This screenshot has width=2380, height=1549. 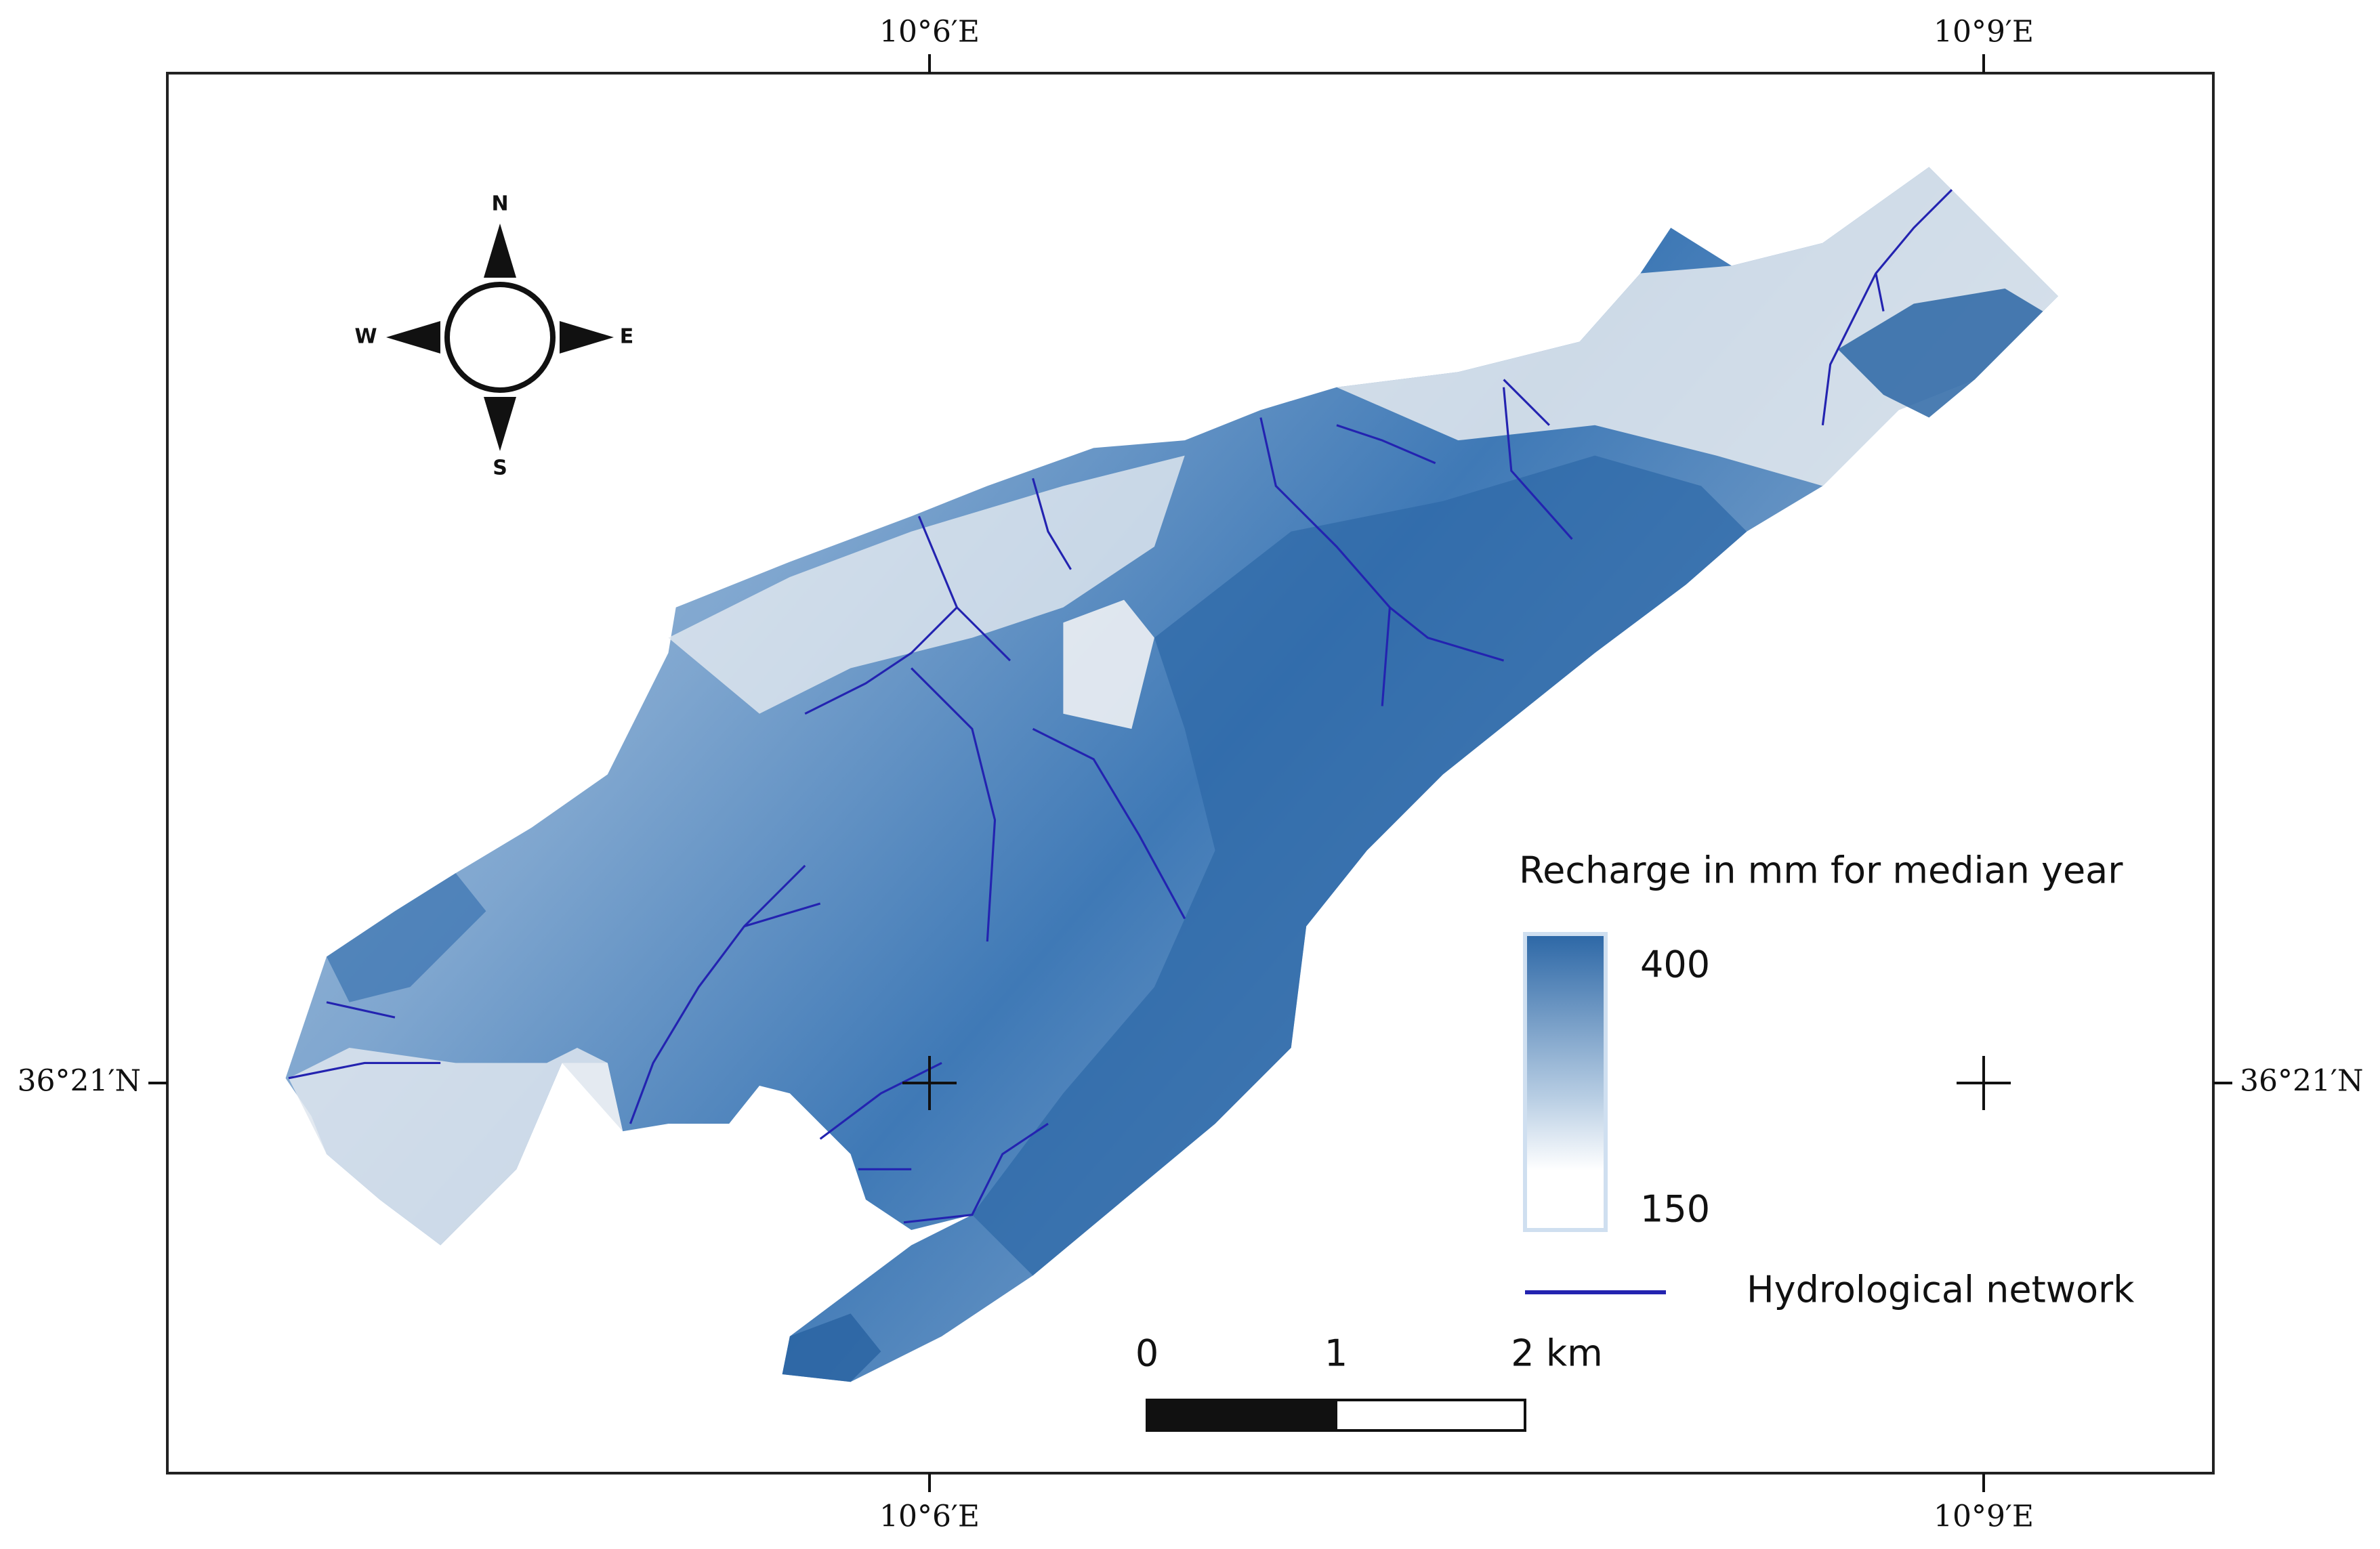 I want to click on compass-n: N, so click(x=500, y=204).